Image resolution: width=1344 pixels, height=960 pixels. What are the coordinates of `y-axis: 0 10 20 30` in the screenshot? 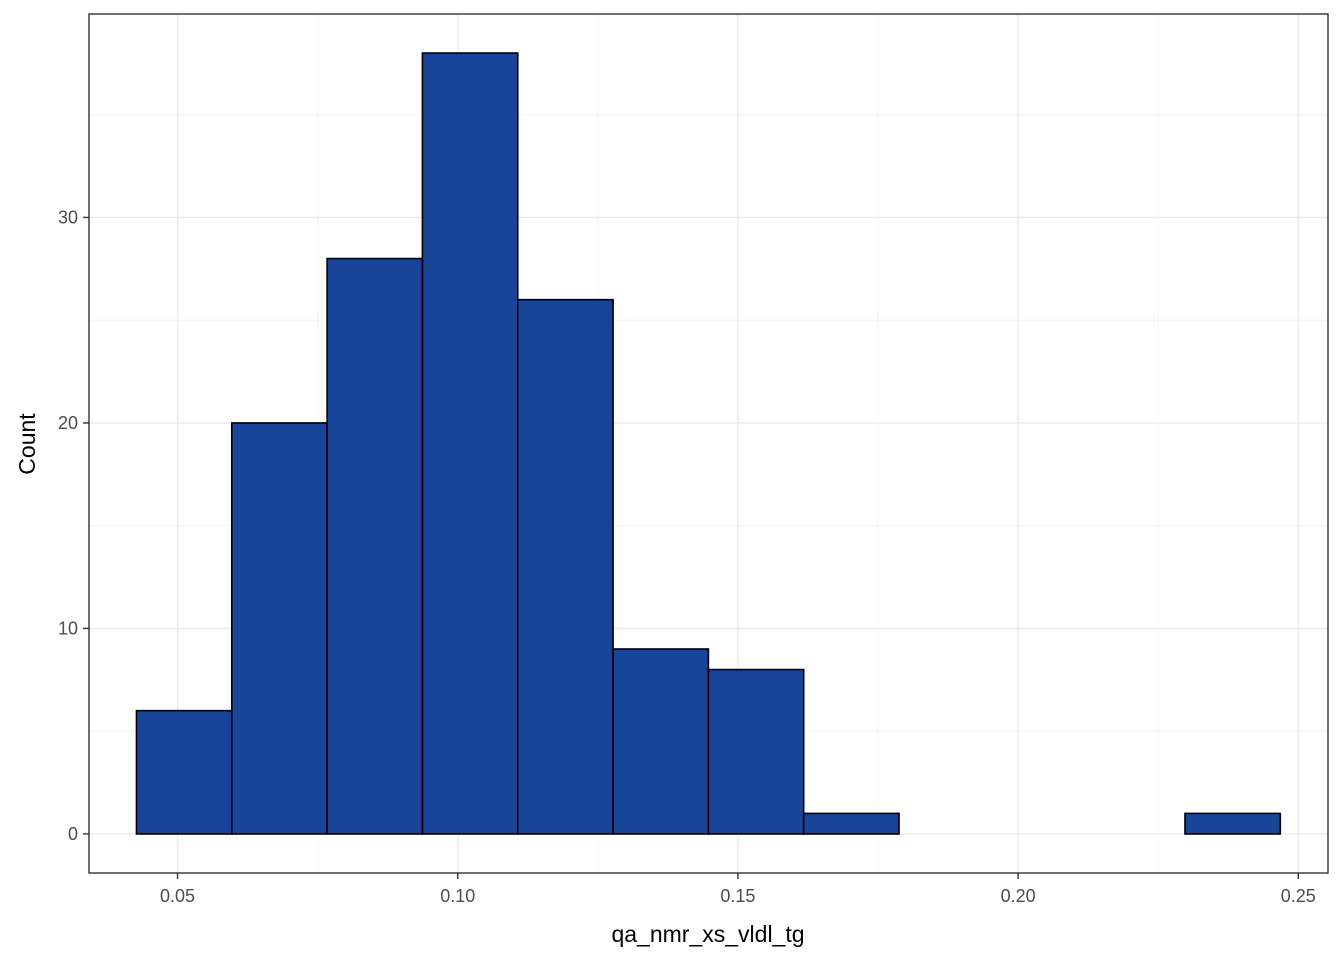 It's located at (73, 525).